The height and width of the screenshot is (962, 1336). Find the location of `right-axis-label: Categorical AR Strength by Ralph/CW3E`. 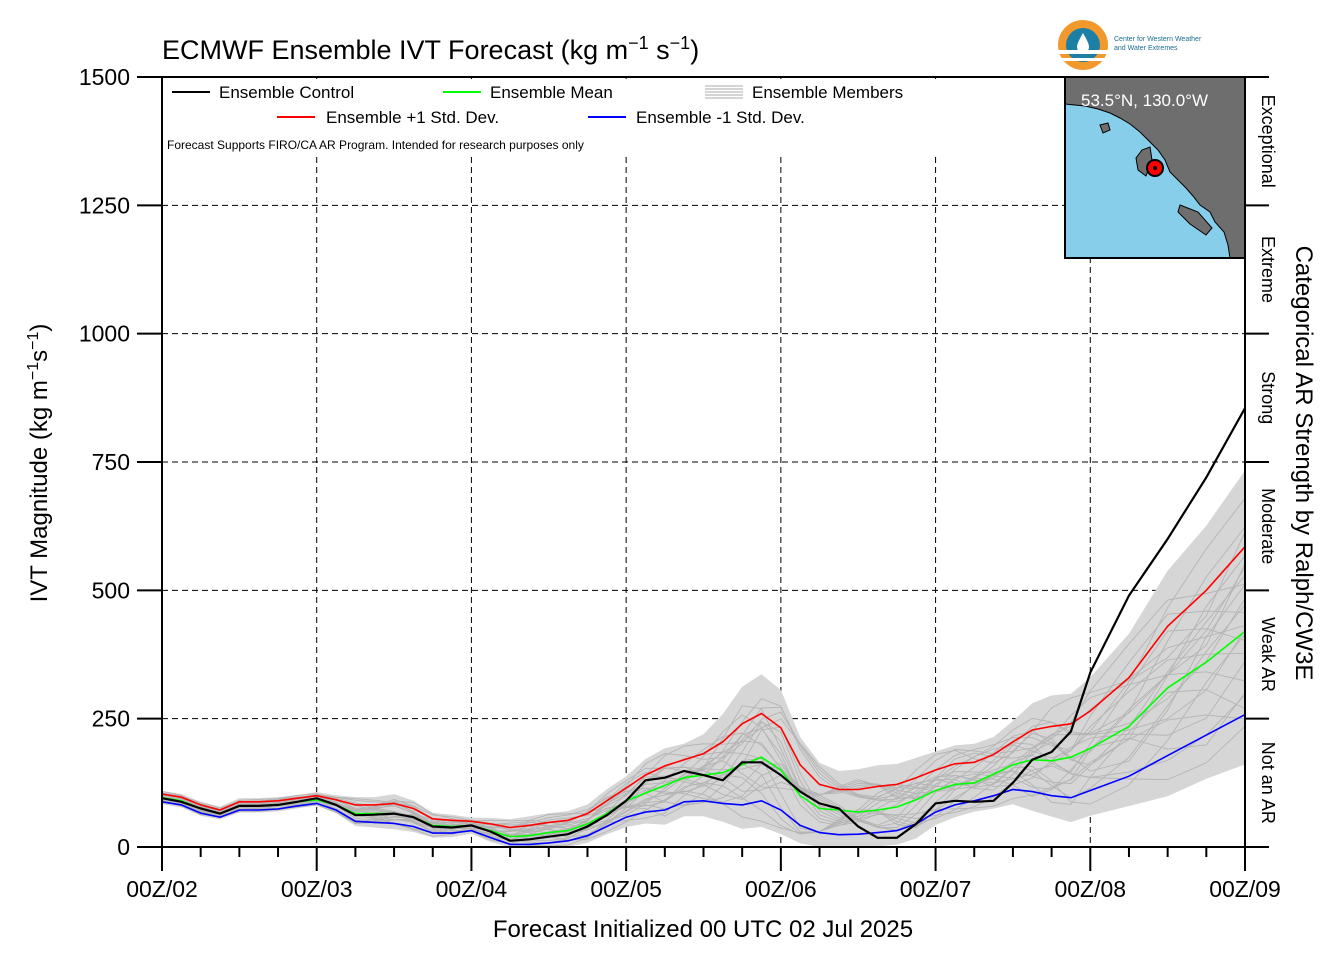

right-axis-label: Categorical AR Strength by Ralph/CW3E is located at coordinates (1303, 463).